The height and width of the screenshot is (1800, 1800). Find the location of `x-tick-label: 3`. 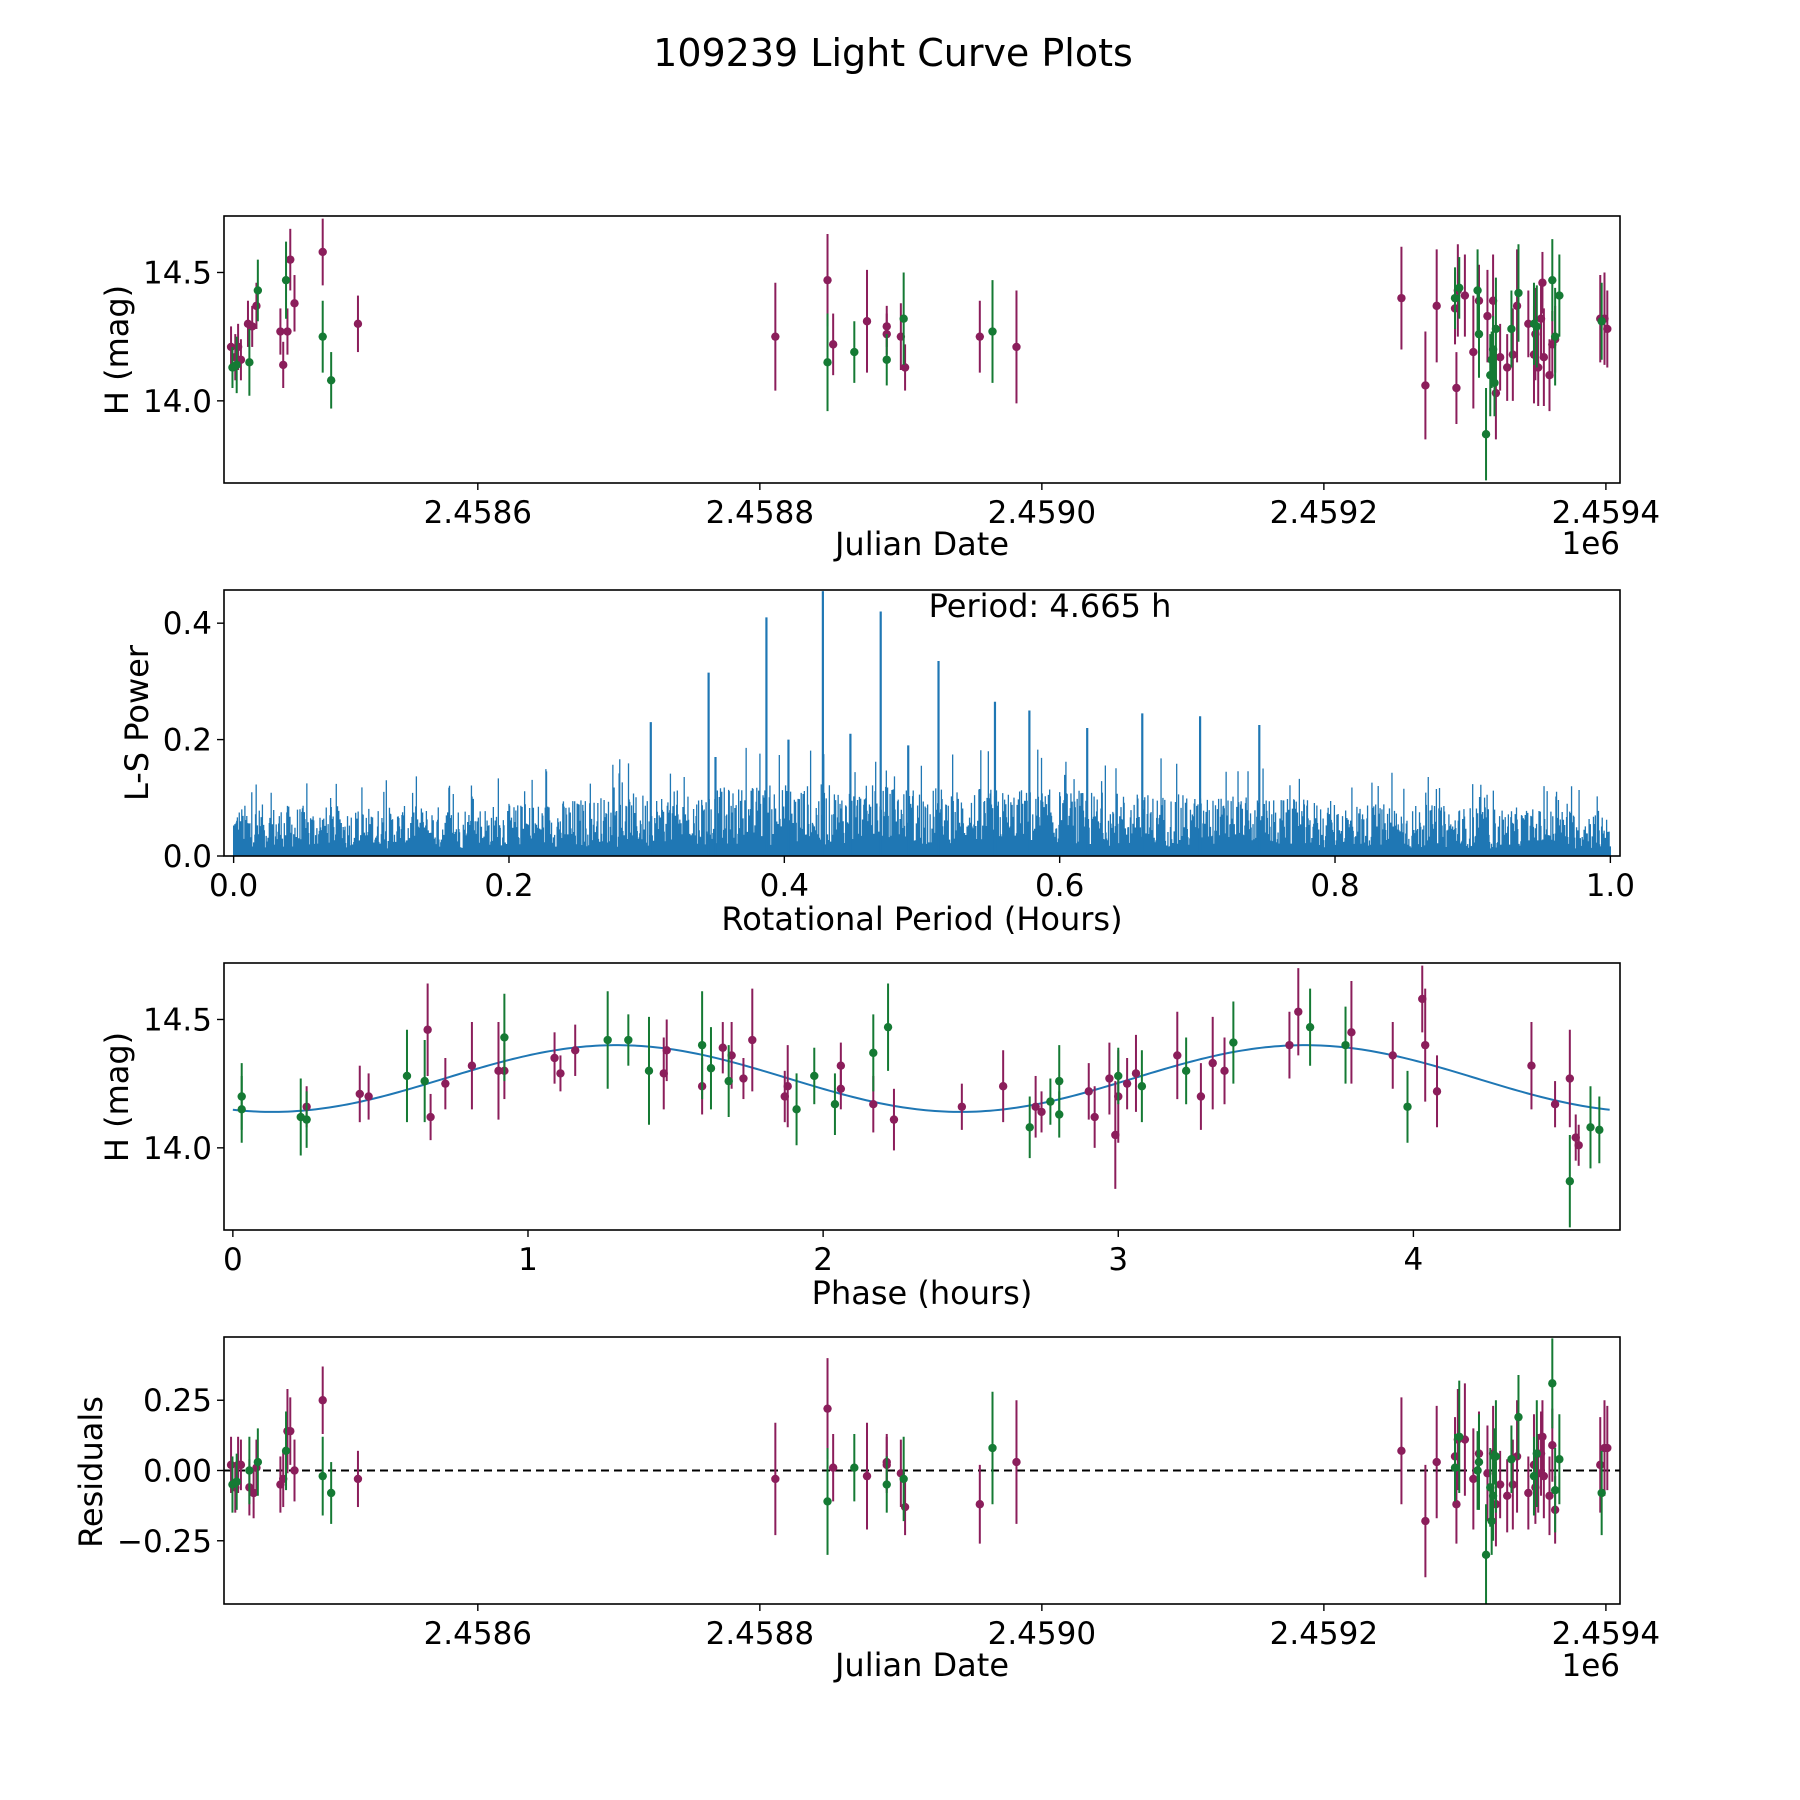

x-tick-label: 3 is located at coordinates (1118, 1260).